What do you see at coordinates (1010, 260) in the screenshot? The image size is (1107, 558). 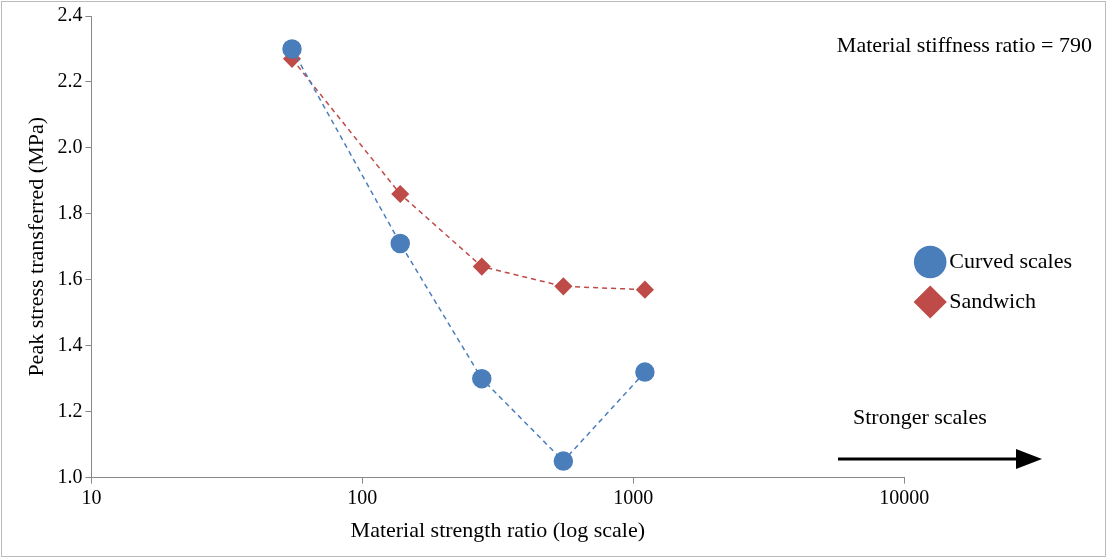 I see `legend-label: Curved scales` at bounding box center [1010, 260].